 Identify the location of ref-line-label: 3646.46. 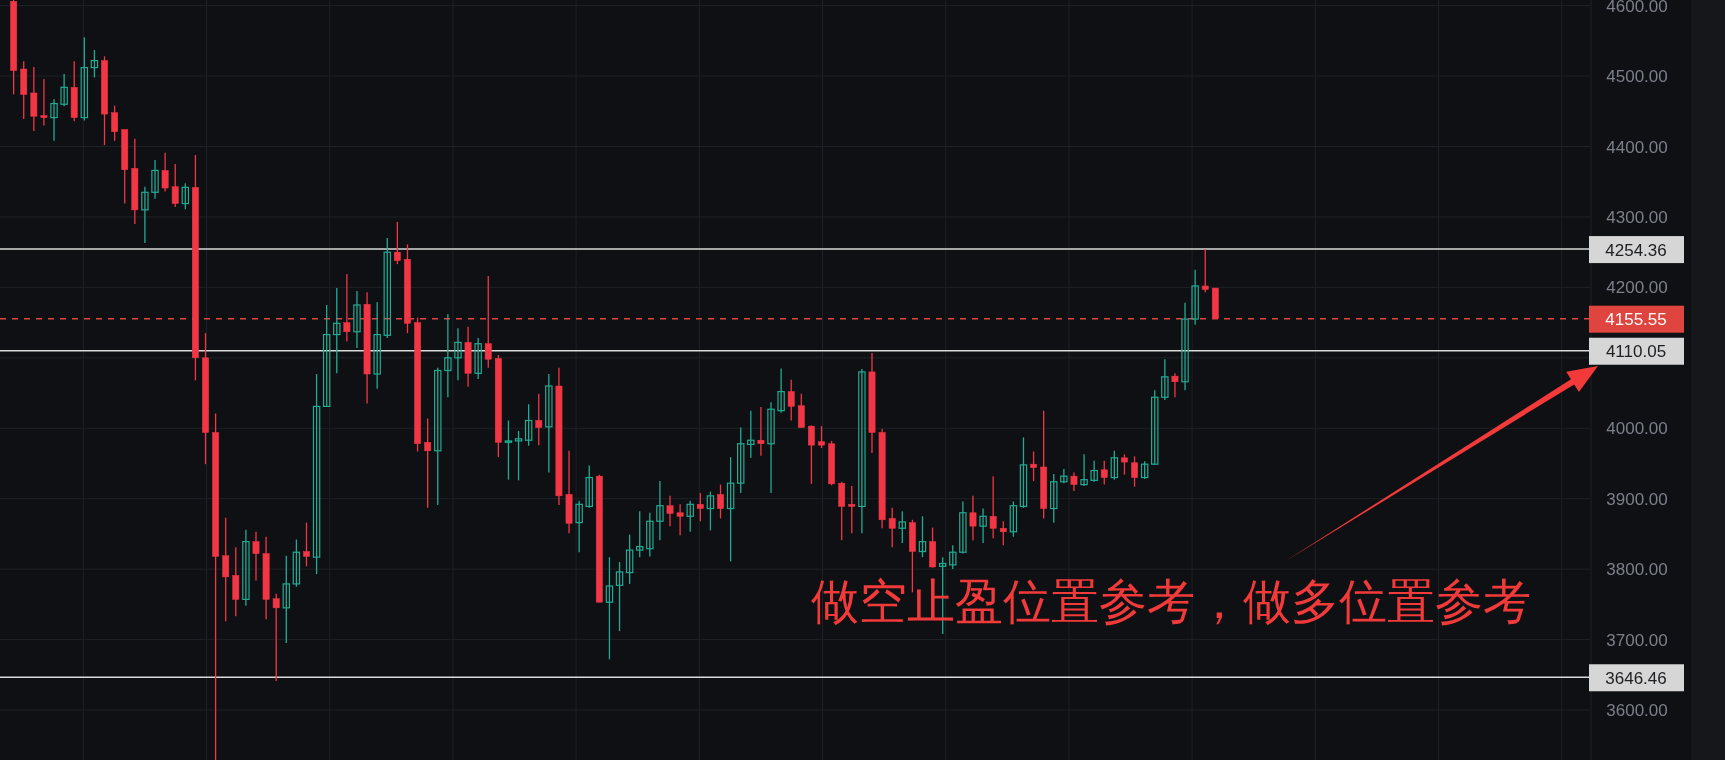
(1636, 678).